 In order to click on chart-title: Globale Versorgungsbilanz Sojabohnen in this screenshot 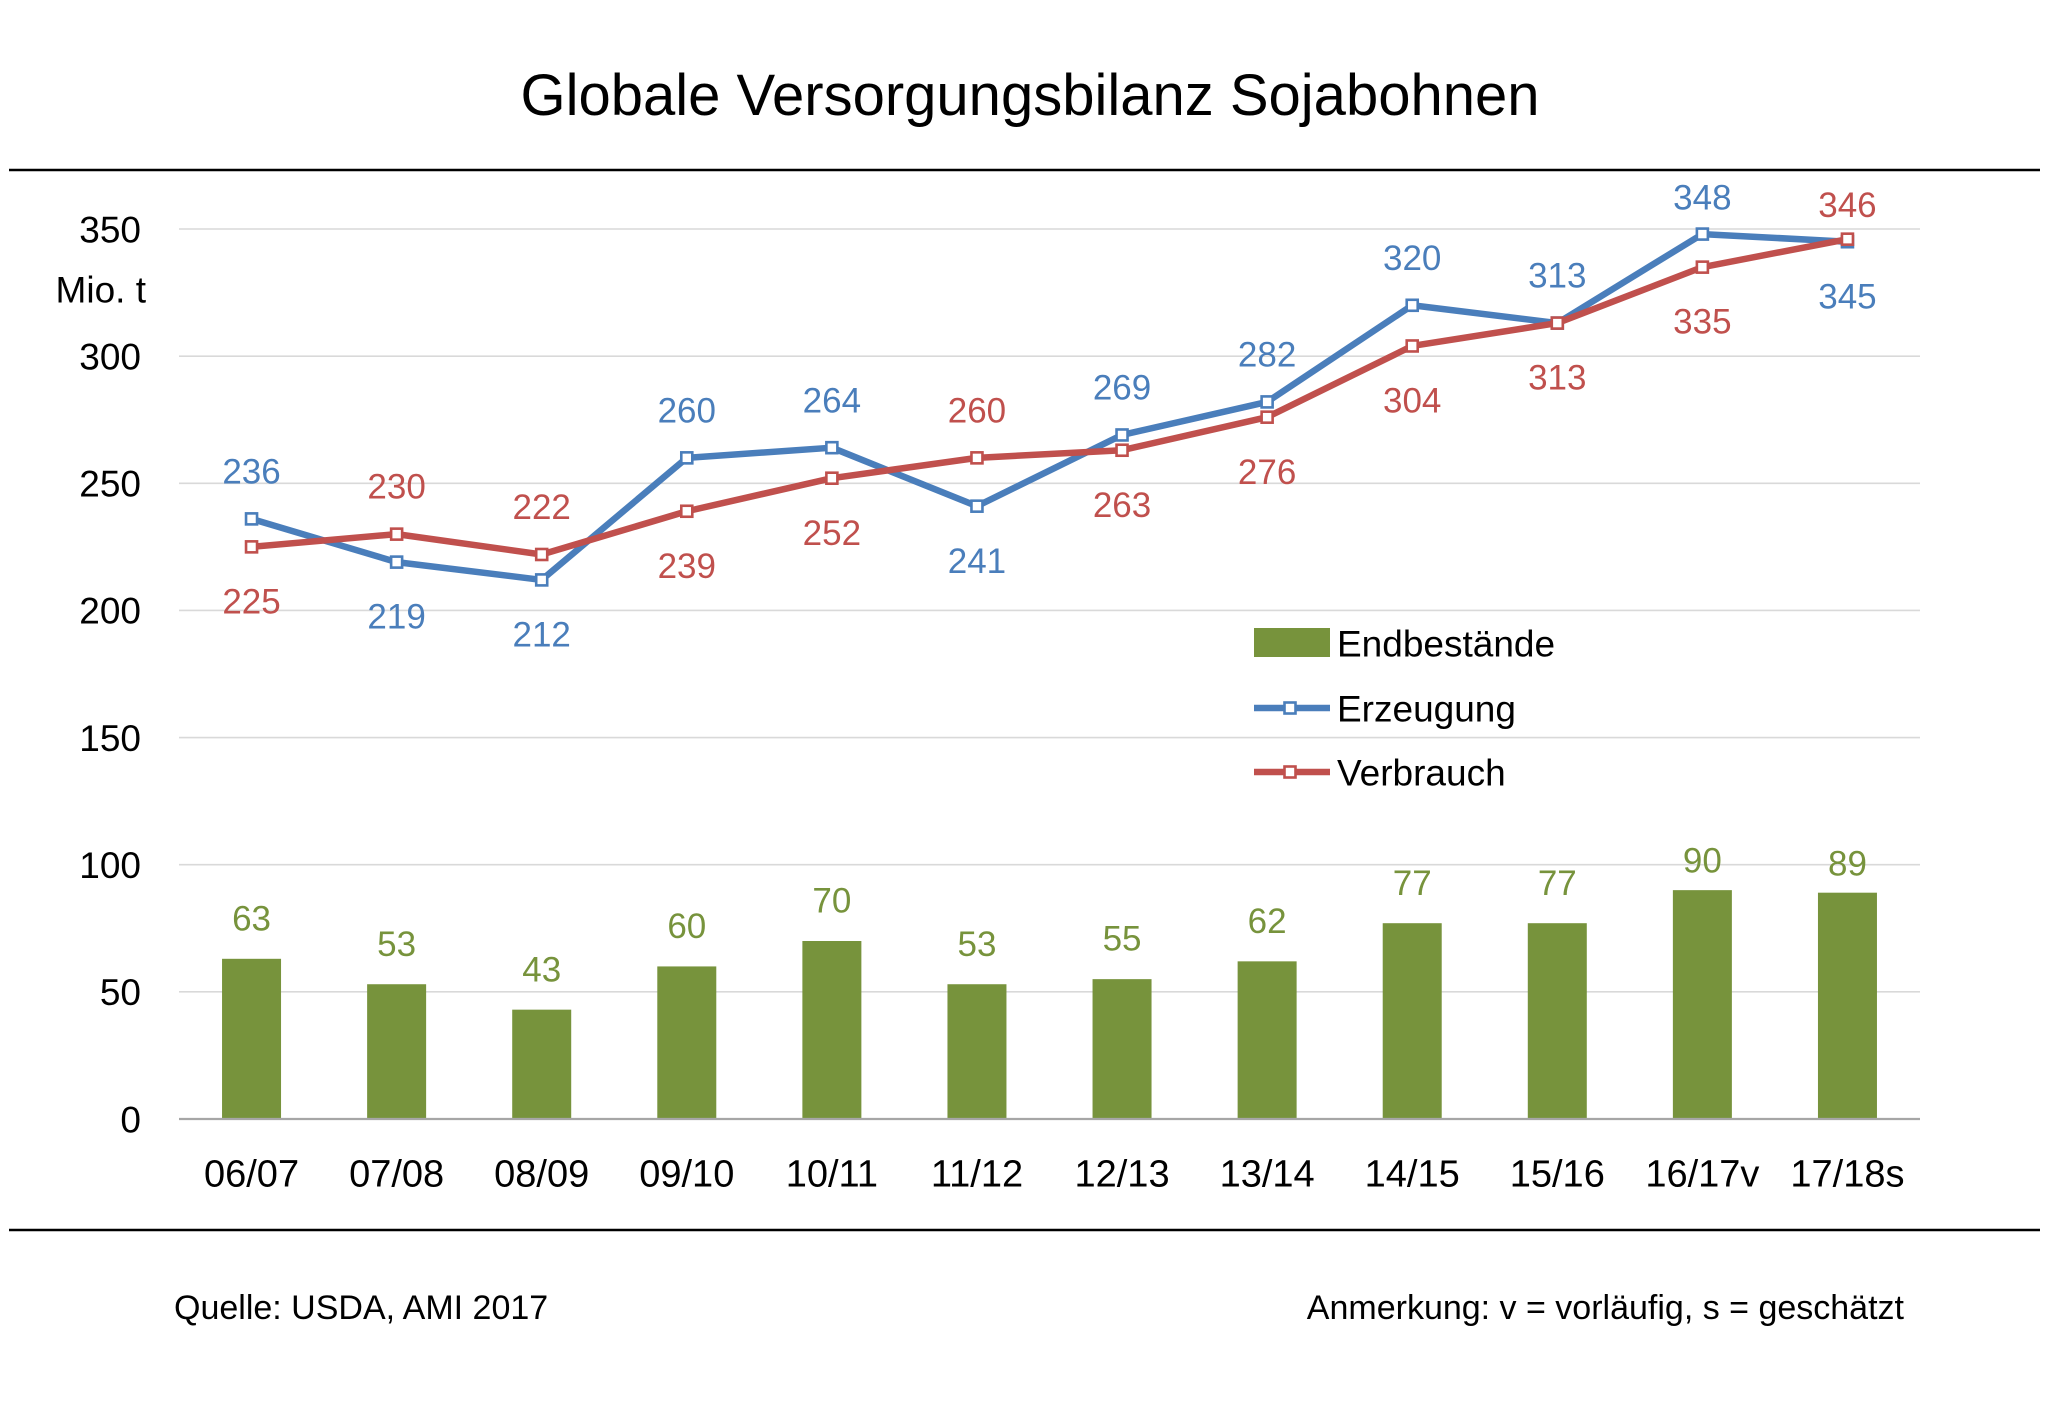, I will do `click(1030, 95)`.